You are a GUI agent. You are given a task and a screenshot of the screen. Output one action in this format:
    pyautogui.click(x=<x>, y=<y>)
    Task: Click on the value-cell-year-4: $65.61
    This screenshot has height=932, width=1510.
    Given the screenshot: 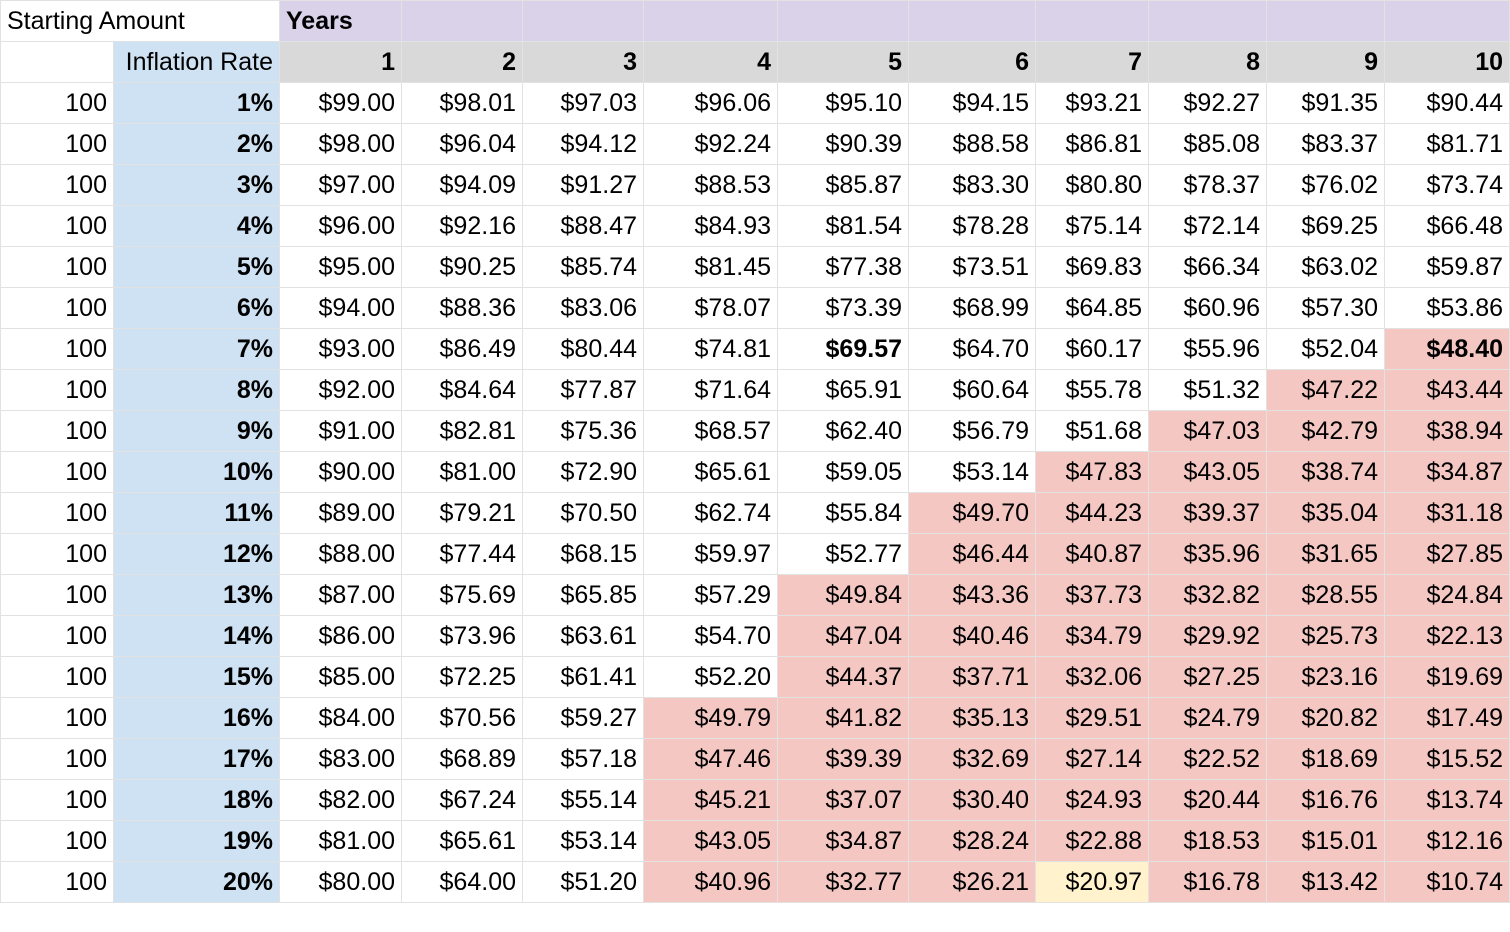 What is the action you would take?
    pyautogui.click(x=710, y=472)
    